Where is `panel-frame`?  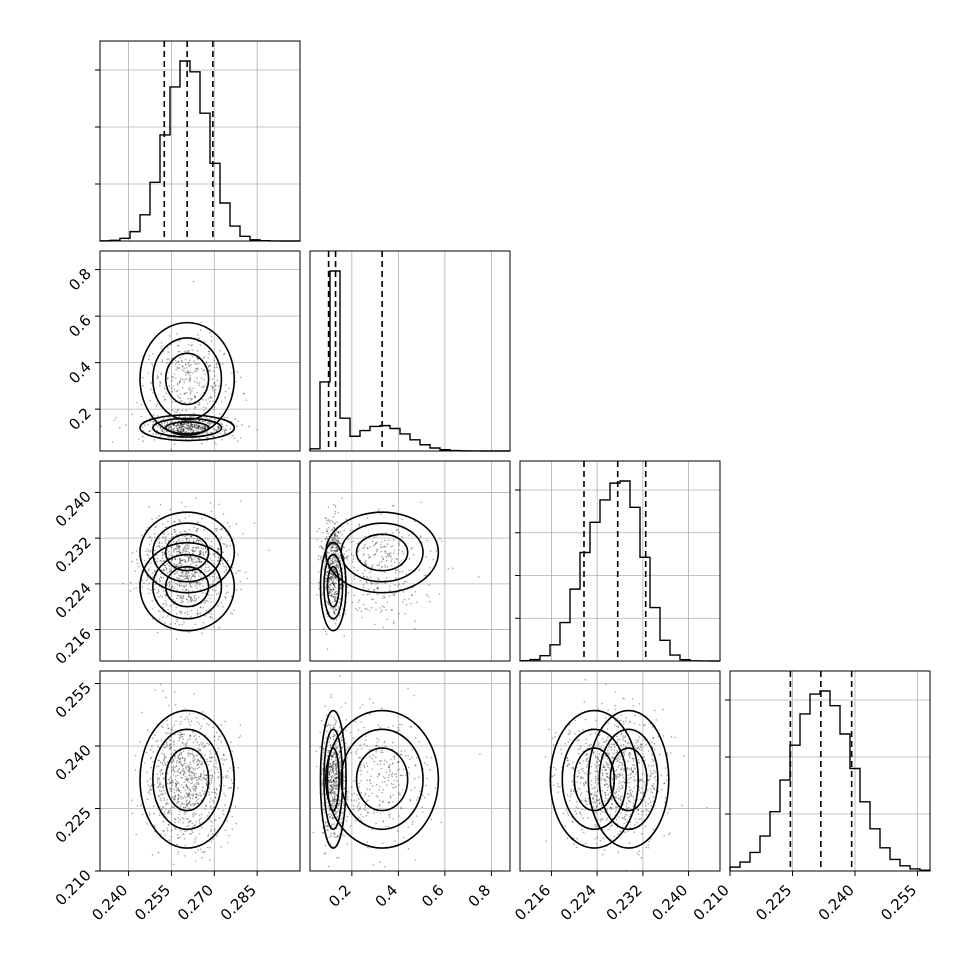 panel-frame is located at coordinates (200, 351).